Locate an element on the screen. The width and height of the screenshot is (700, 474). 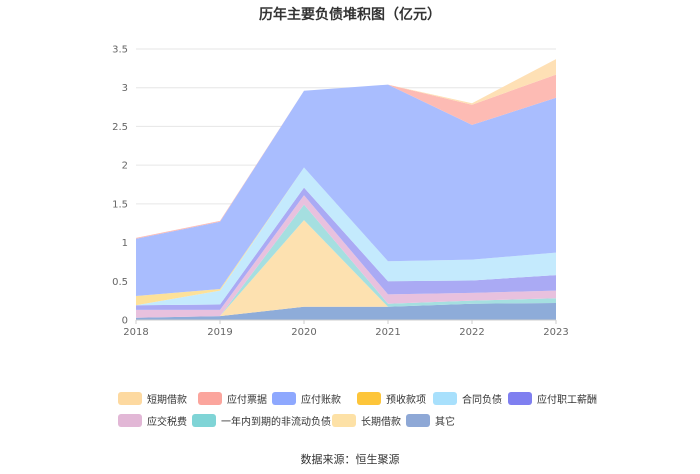
y-tick-label: 3.5 is located at coordinates (120, 50).